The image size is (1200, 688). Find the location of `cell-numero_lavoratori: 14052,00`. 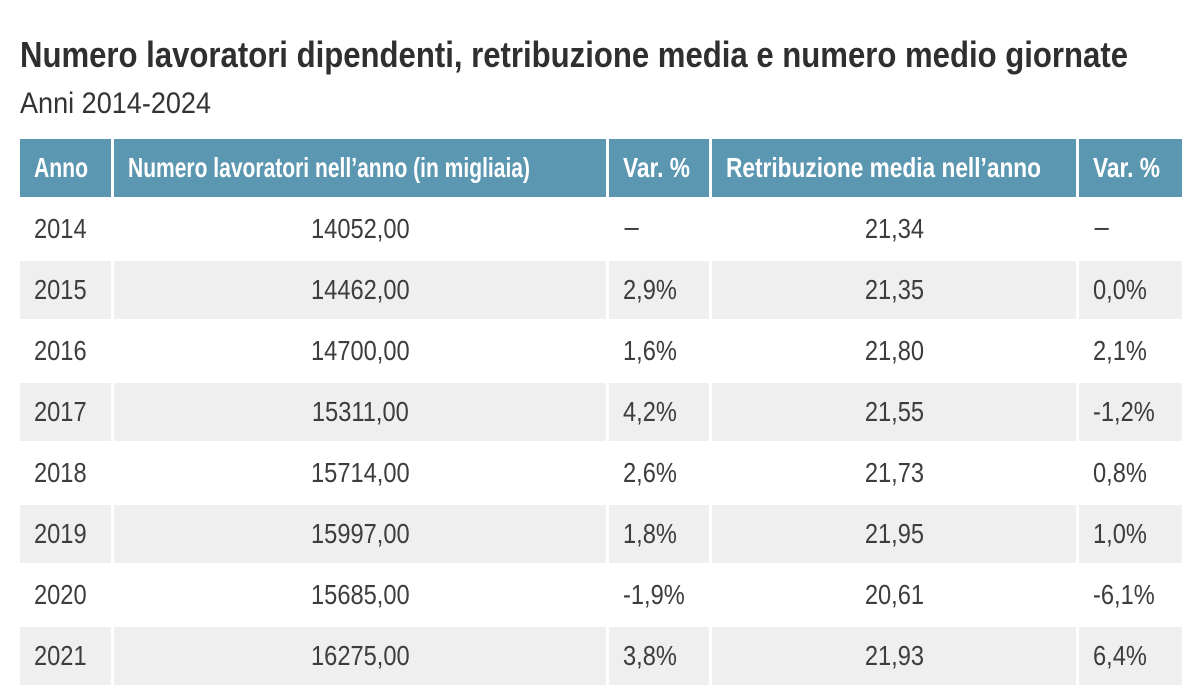

cell-numero_lavoratori: 14052,00 is located at coordinates (360, 229).